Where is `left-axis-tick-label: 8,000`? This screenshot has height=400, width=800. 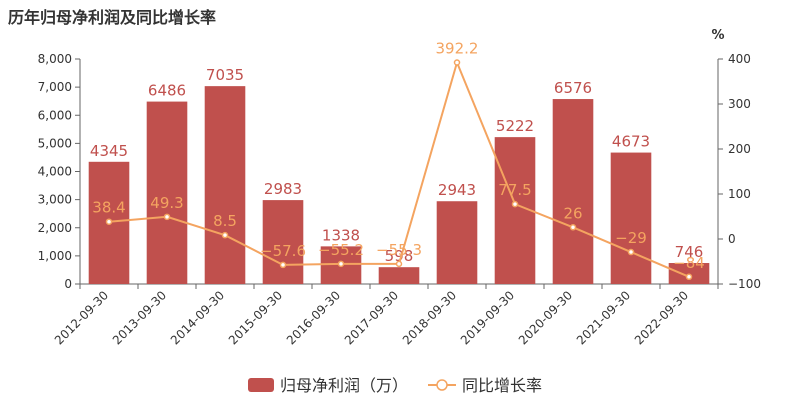 left-axis-tick-label: 8,000 is located at coordinates (55, 59).